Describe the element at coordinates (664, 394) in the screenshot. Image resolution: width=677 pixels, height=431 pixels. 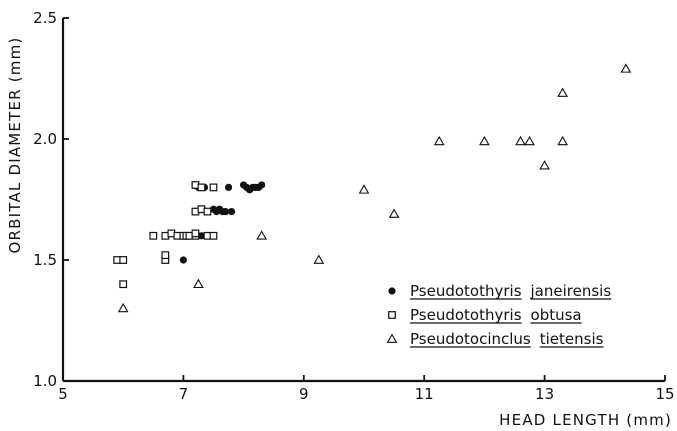
I see `x-tick-label: 15` at that location.